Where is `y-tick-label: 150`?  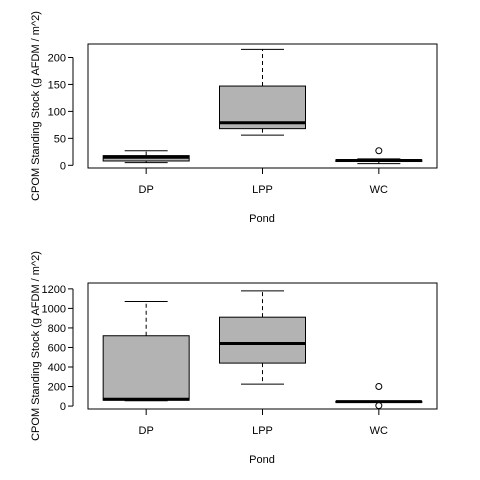
y-tick-label: 150 is located at coordinates (57, 85).